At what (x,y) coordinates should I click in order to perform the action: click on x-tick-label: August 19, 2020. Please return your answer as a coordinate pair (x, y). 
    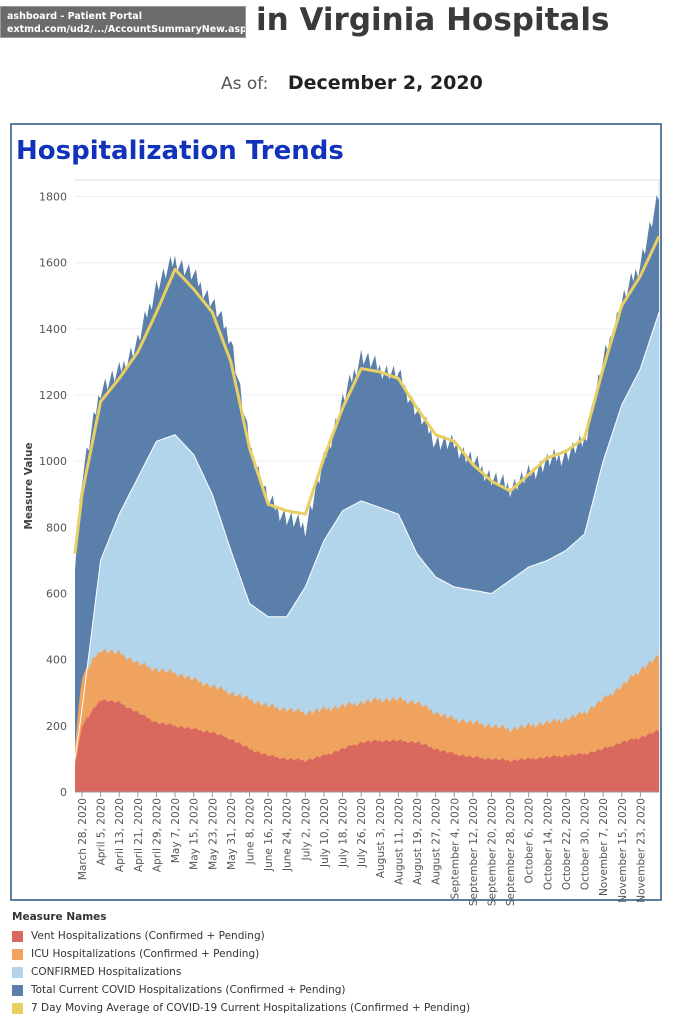
    Looking at the image, I should click on (418, 841).